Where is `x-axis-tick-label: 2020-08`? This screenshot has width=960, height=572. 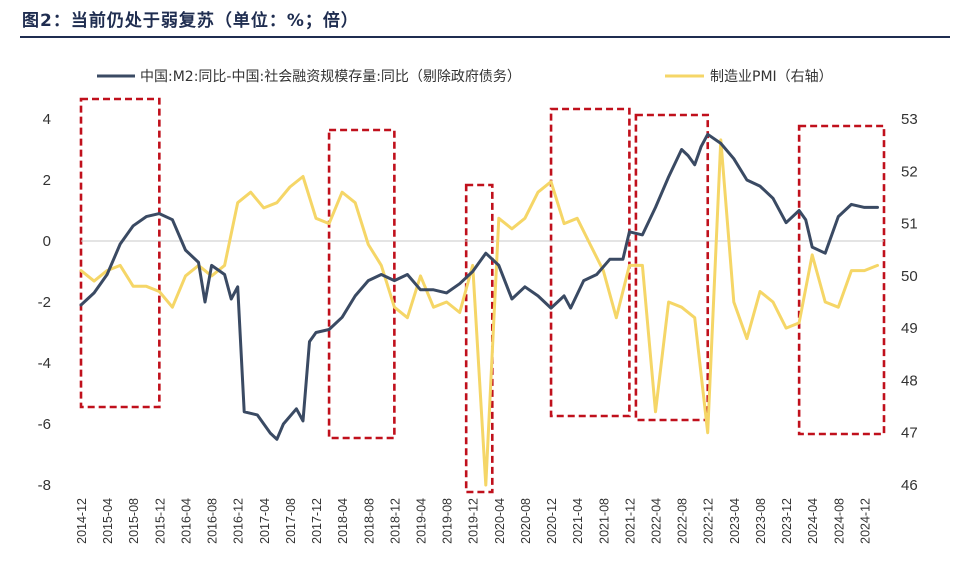
x-axis-tick-label: 2020-08 is located at coordinates (526, 521).